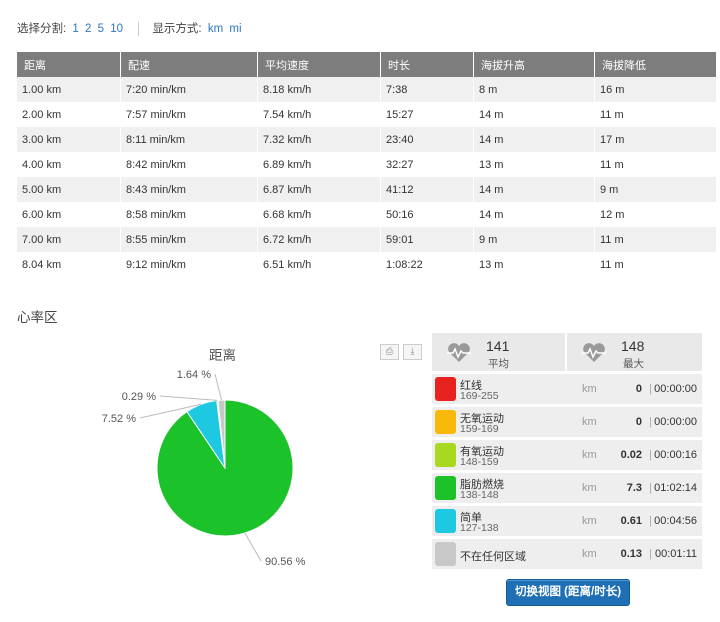  I want to click on table-cell: 23:40, so click(427, 139).